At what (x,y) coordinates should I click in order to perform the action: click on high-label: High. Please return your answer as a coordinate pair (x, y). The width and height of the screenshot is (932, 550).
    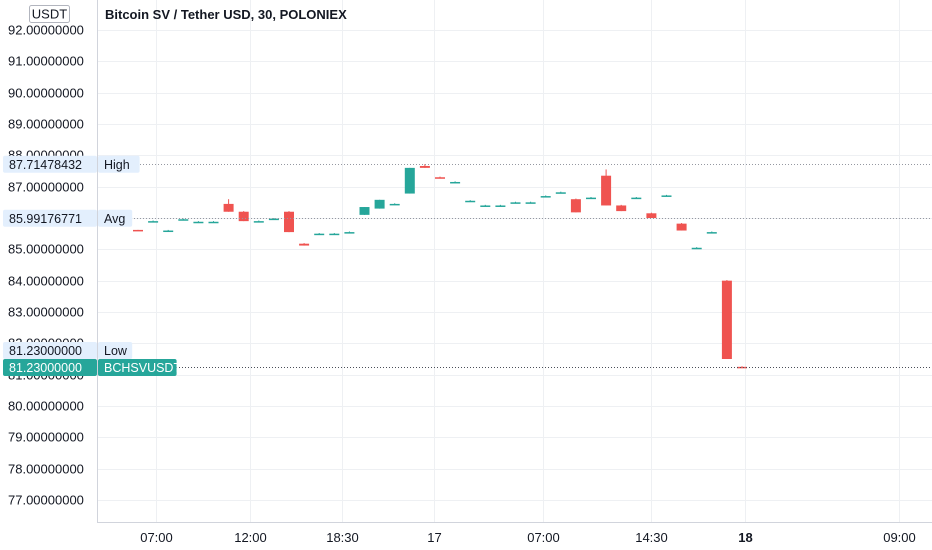
    Looking at the image, I should click on (117, 165).